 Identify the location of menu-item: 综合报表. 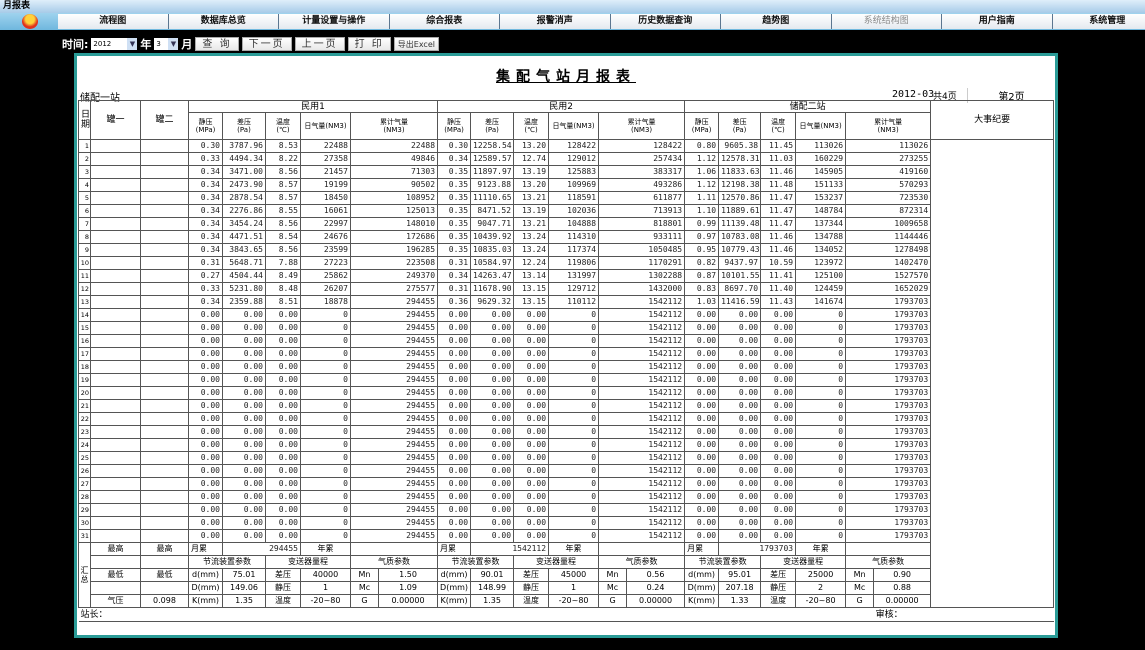
(444, 21).